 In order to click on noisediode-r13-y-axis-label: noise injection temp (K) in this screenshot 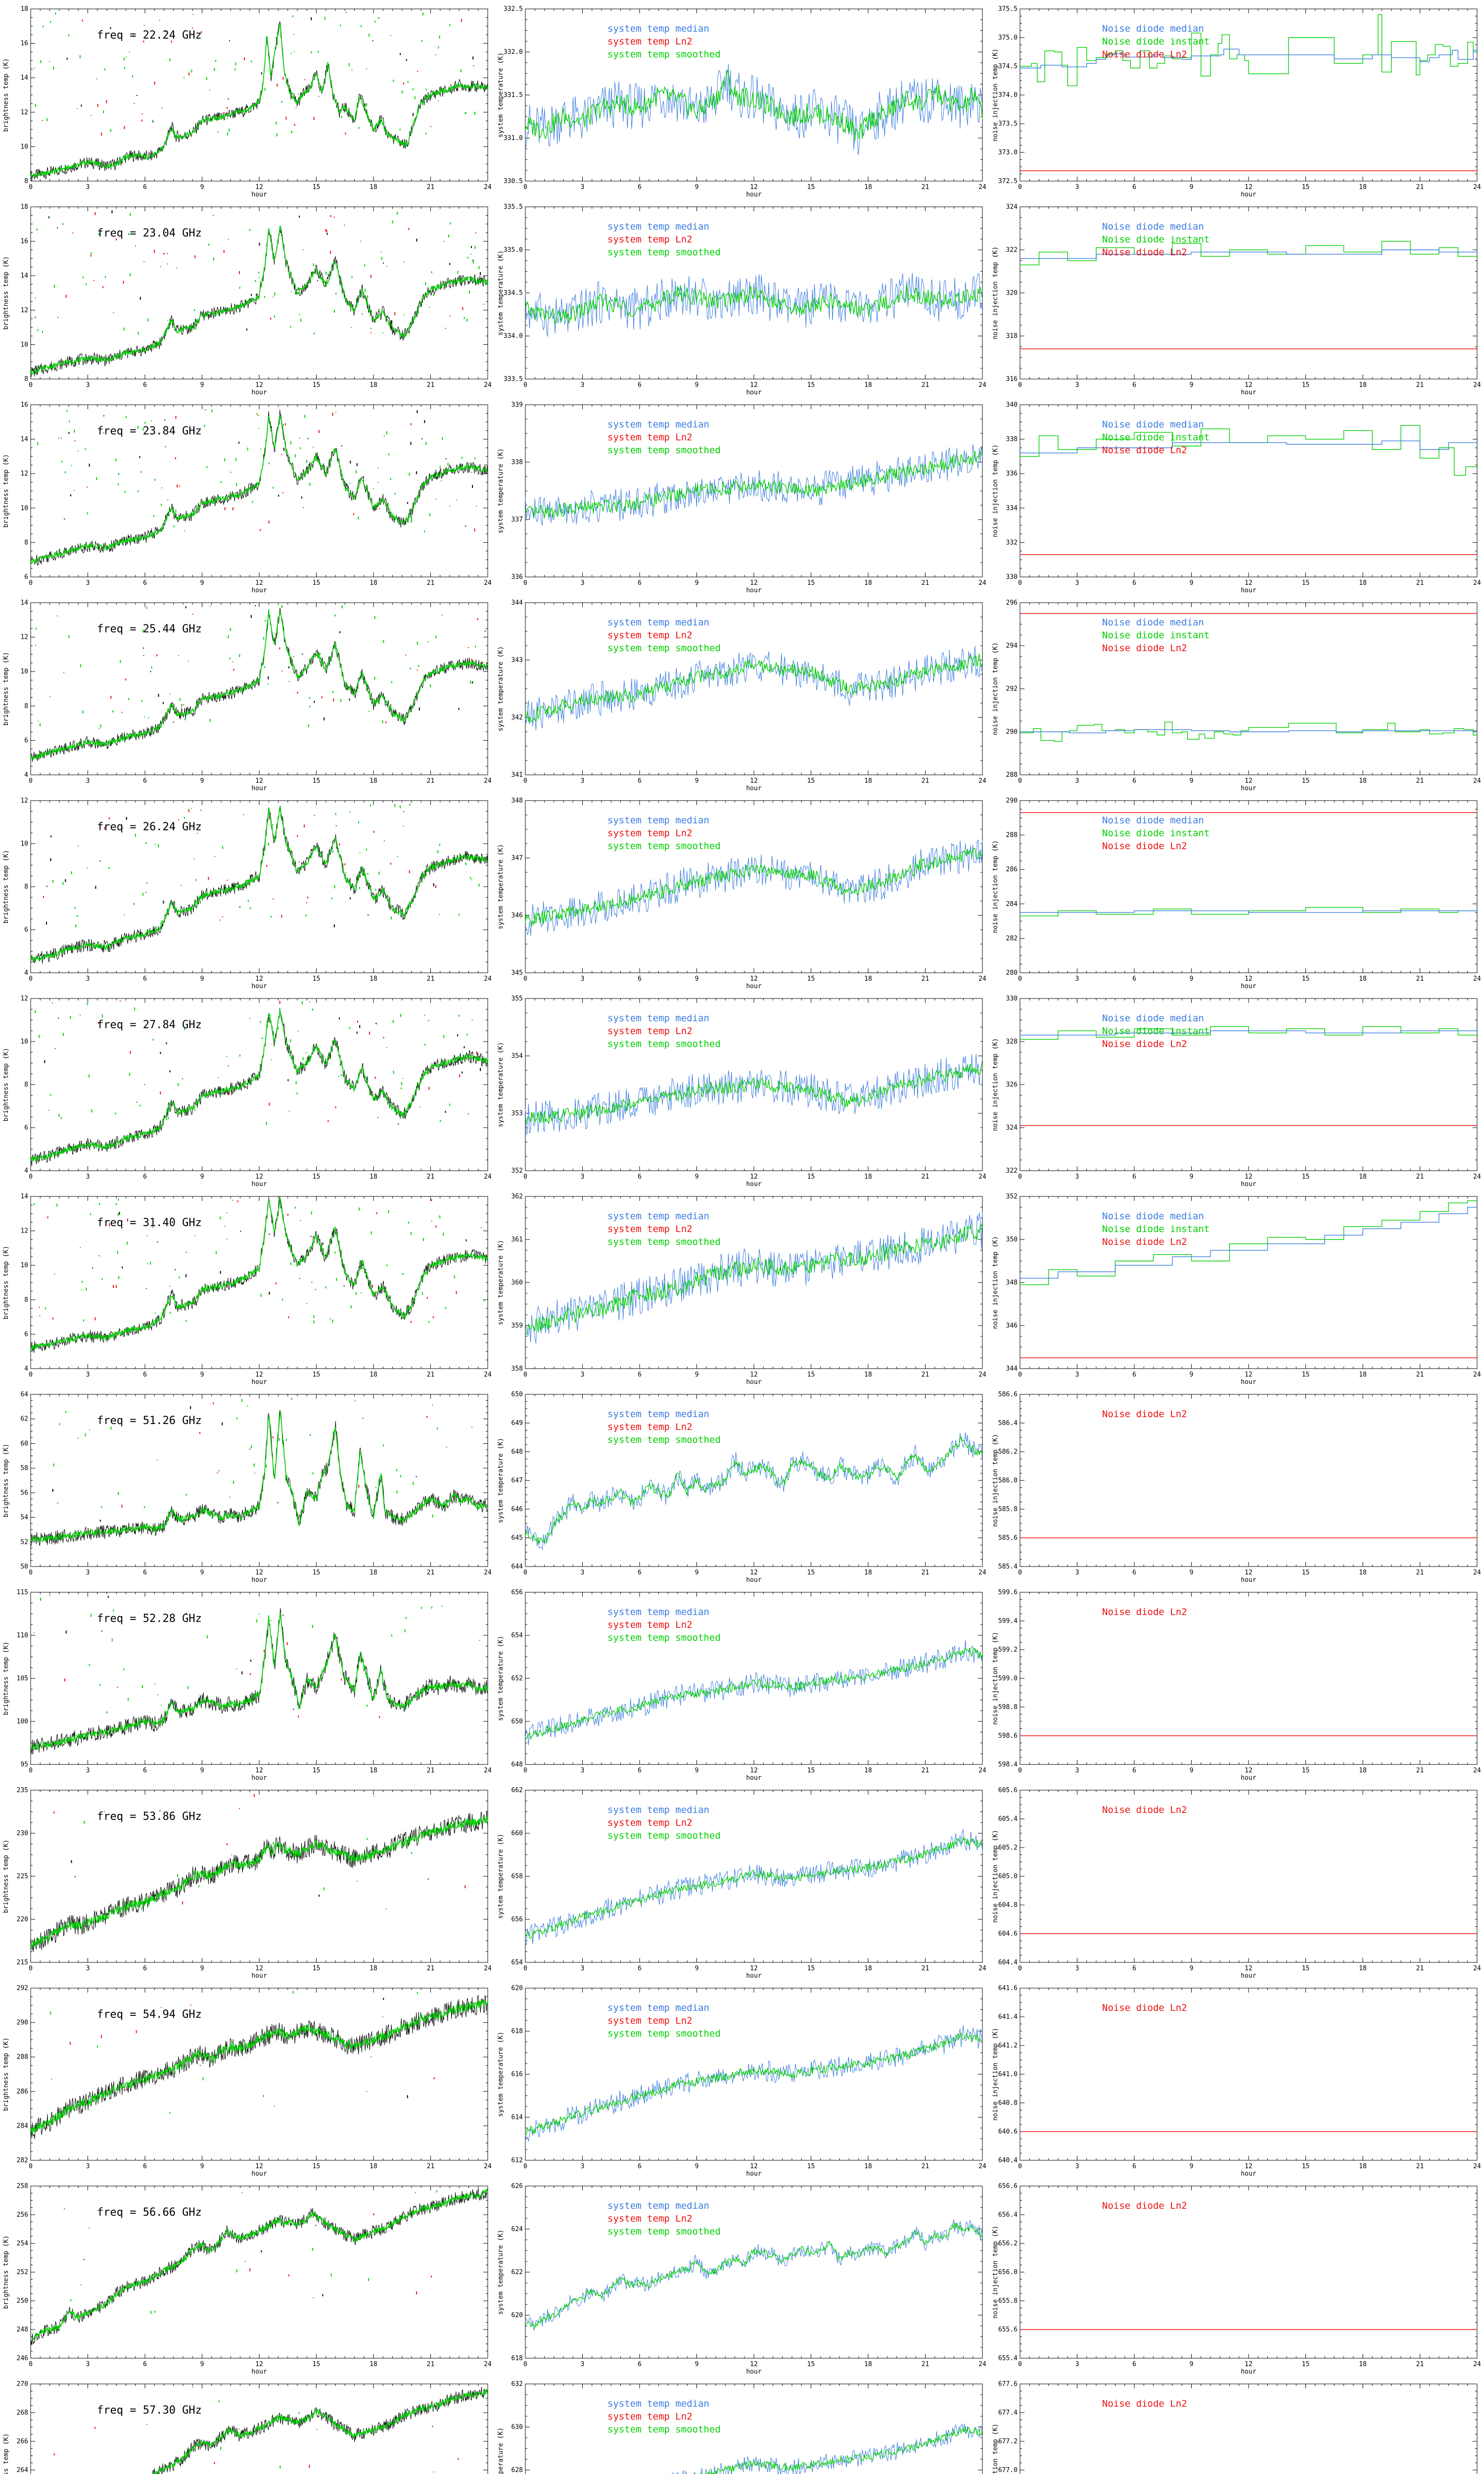, I will do `click(995, 2449)`.